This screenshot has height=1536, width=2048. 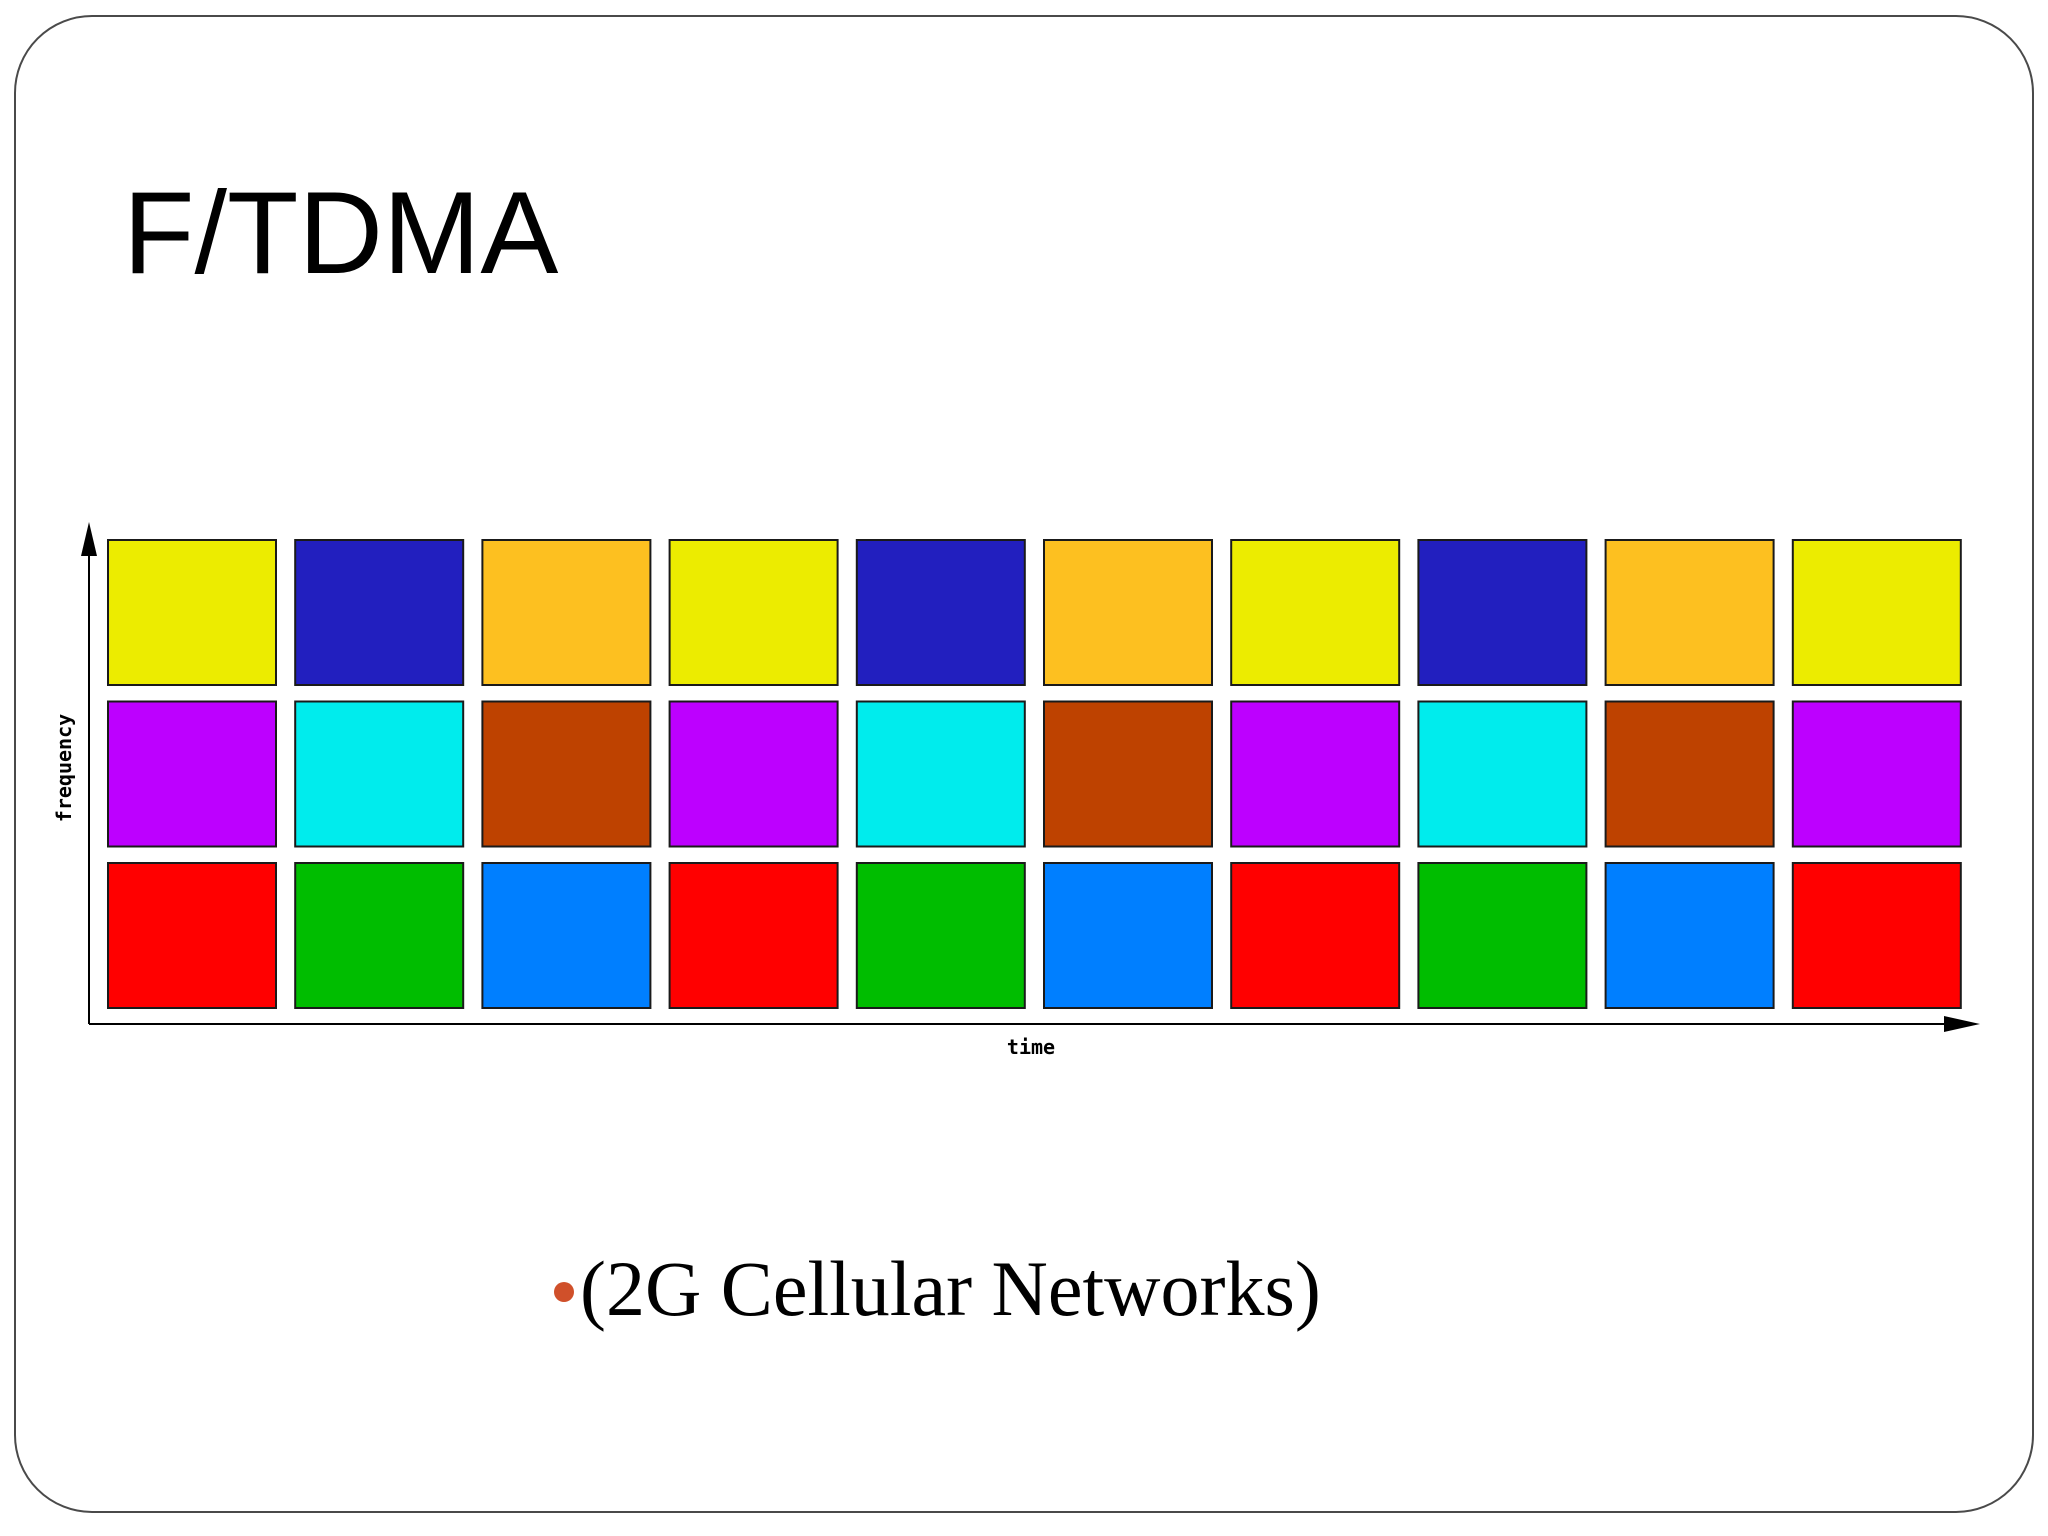 What do you see at coordinates (1502, 612) in the screenshot?
I see `slot-r1-c8` at bounding box center [1502, 612].